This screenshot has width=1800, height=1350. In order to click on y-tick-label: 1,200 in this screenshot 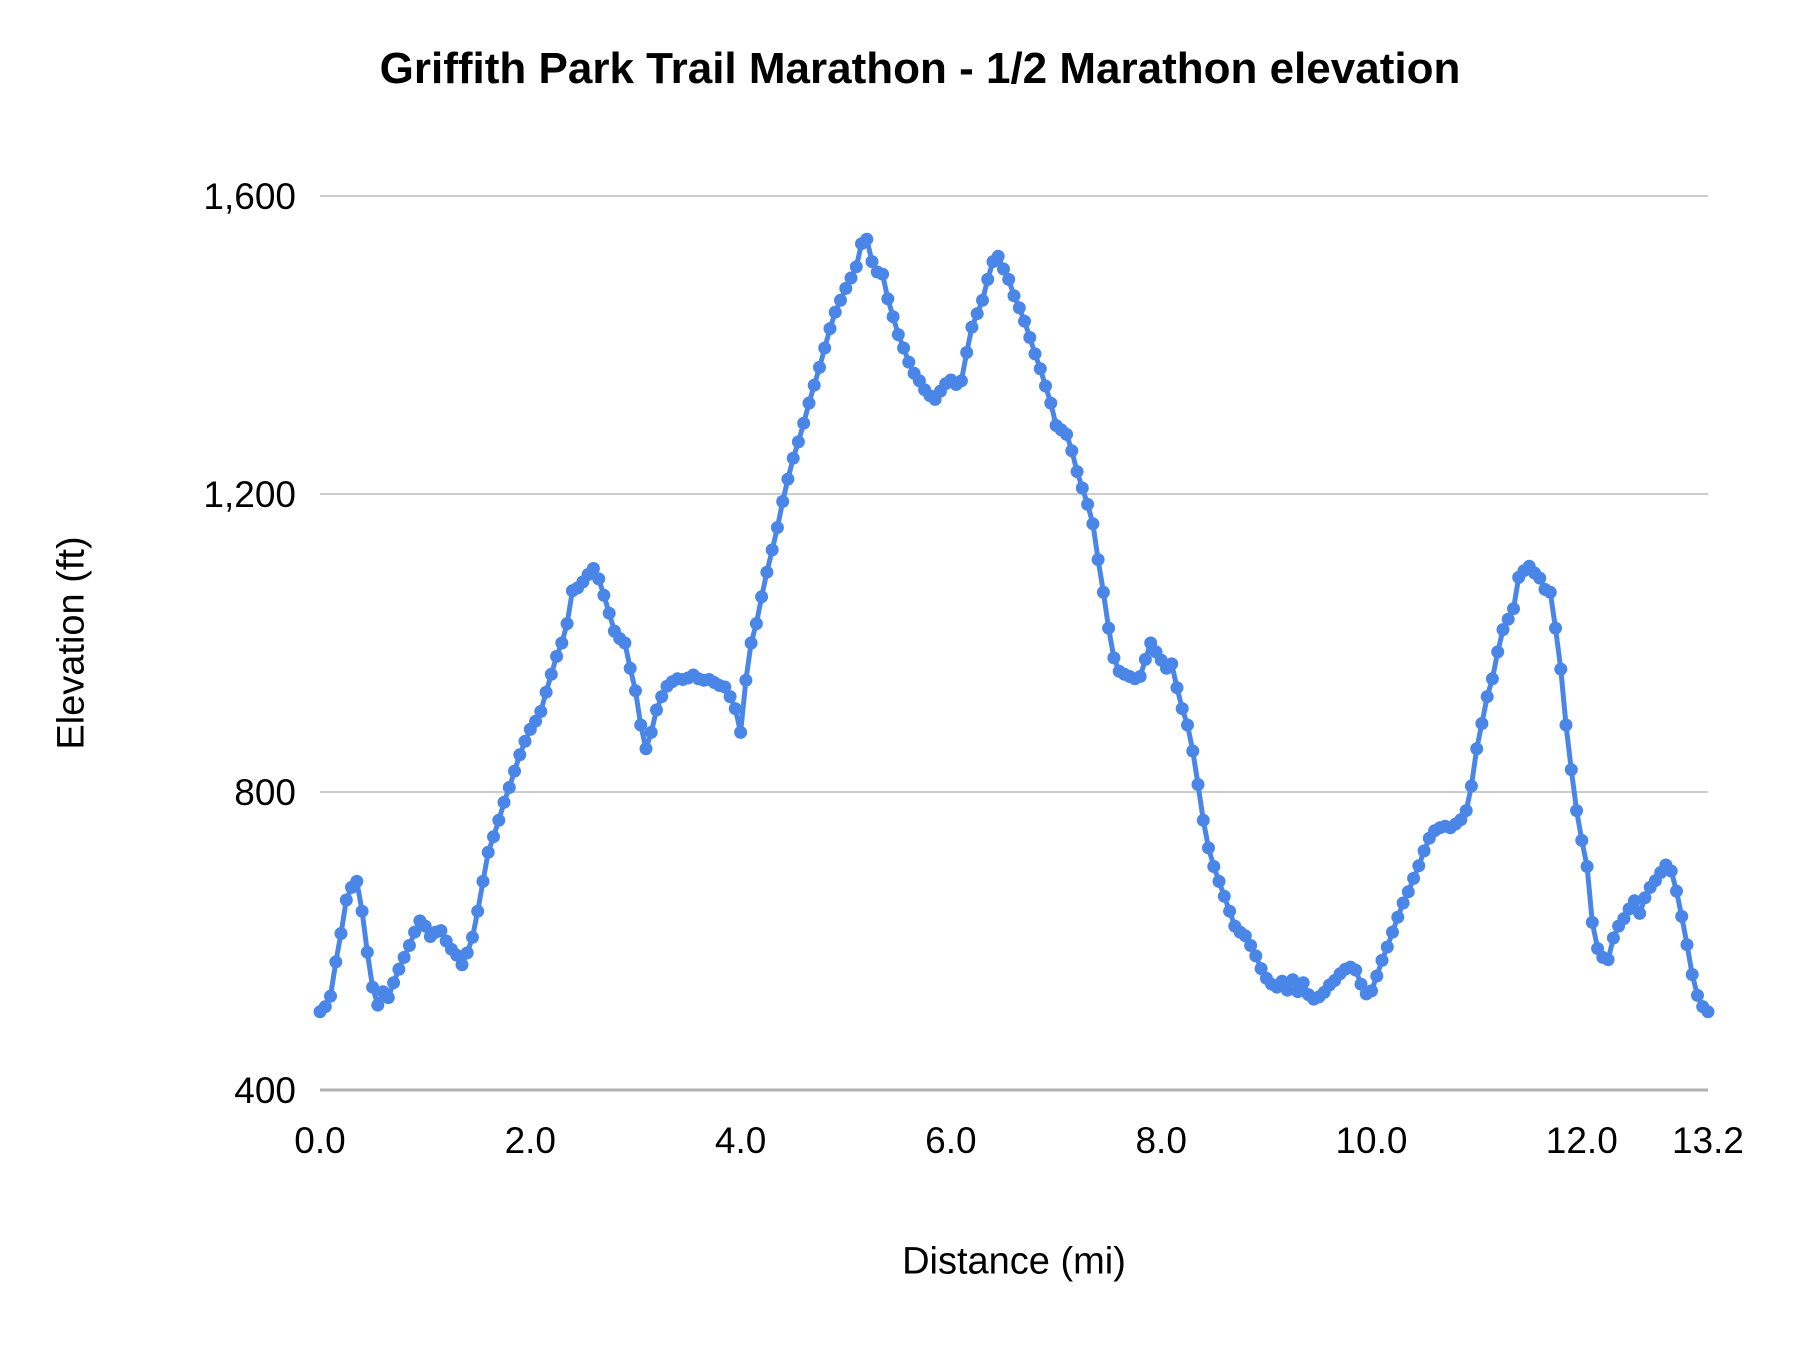, I will do `click(249, 494)`.